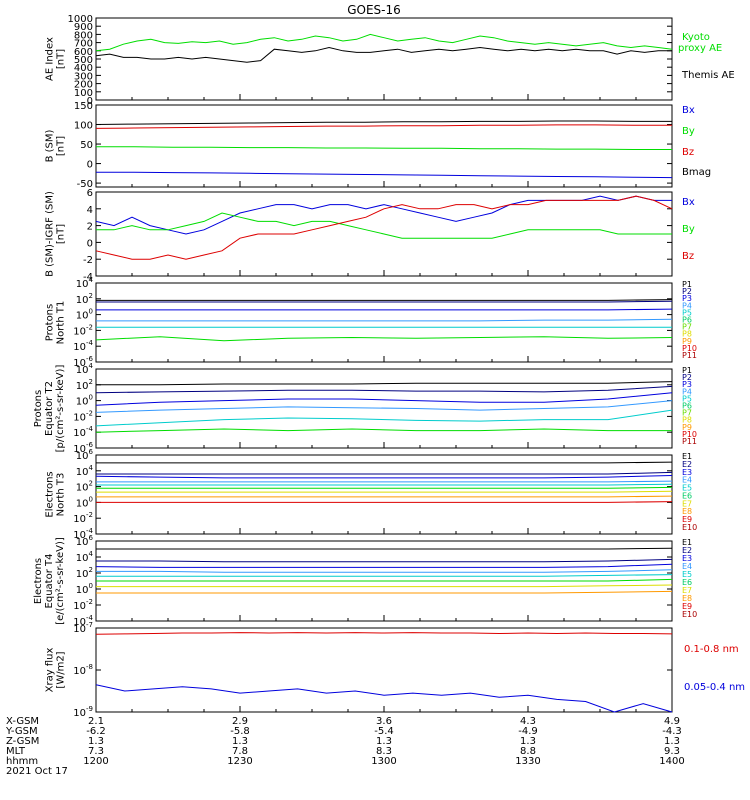 The height and width of the screenshot is (800, 750). What do you see at coordinates (527, 761) in the screenshot?
I see `footer-value: 1330` at bounding box center [527, 761].